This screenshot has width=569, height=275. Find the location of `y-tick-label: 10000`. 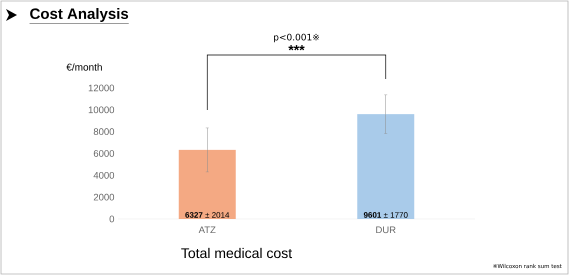

y-tick-label: 10000 is located at coordinates (101, 110).